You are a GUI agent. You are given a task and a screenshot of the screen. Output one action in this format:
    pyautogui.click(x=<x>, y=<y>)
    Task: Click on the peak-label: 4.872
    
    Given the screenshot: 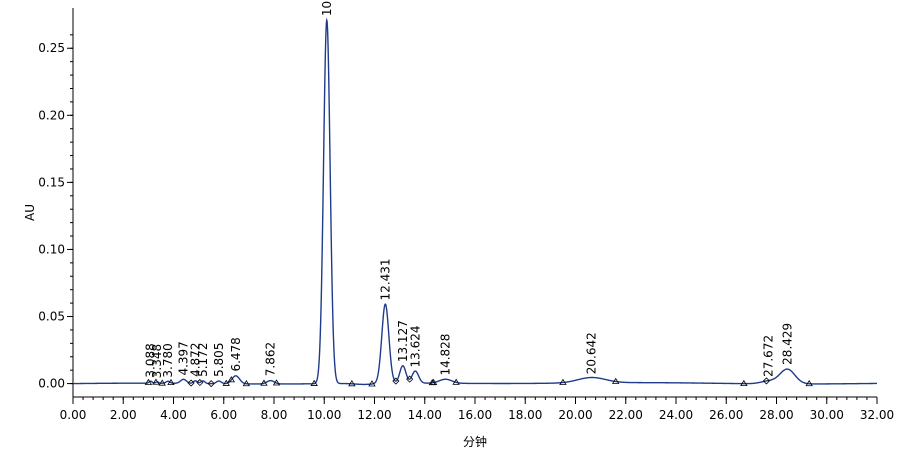 What is the action you would take?
    pyautogui.click(x=195, y=360)
    